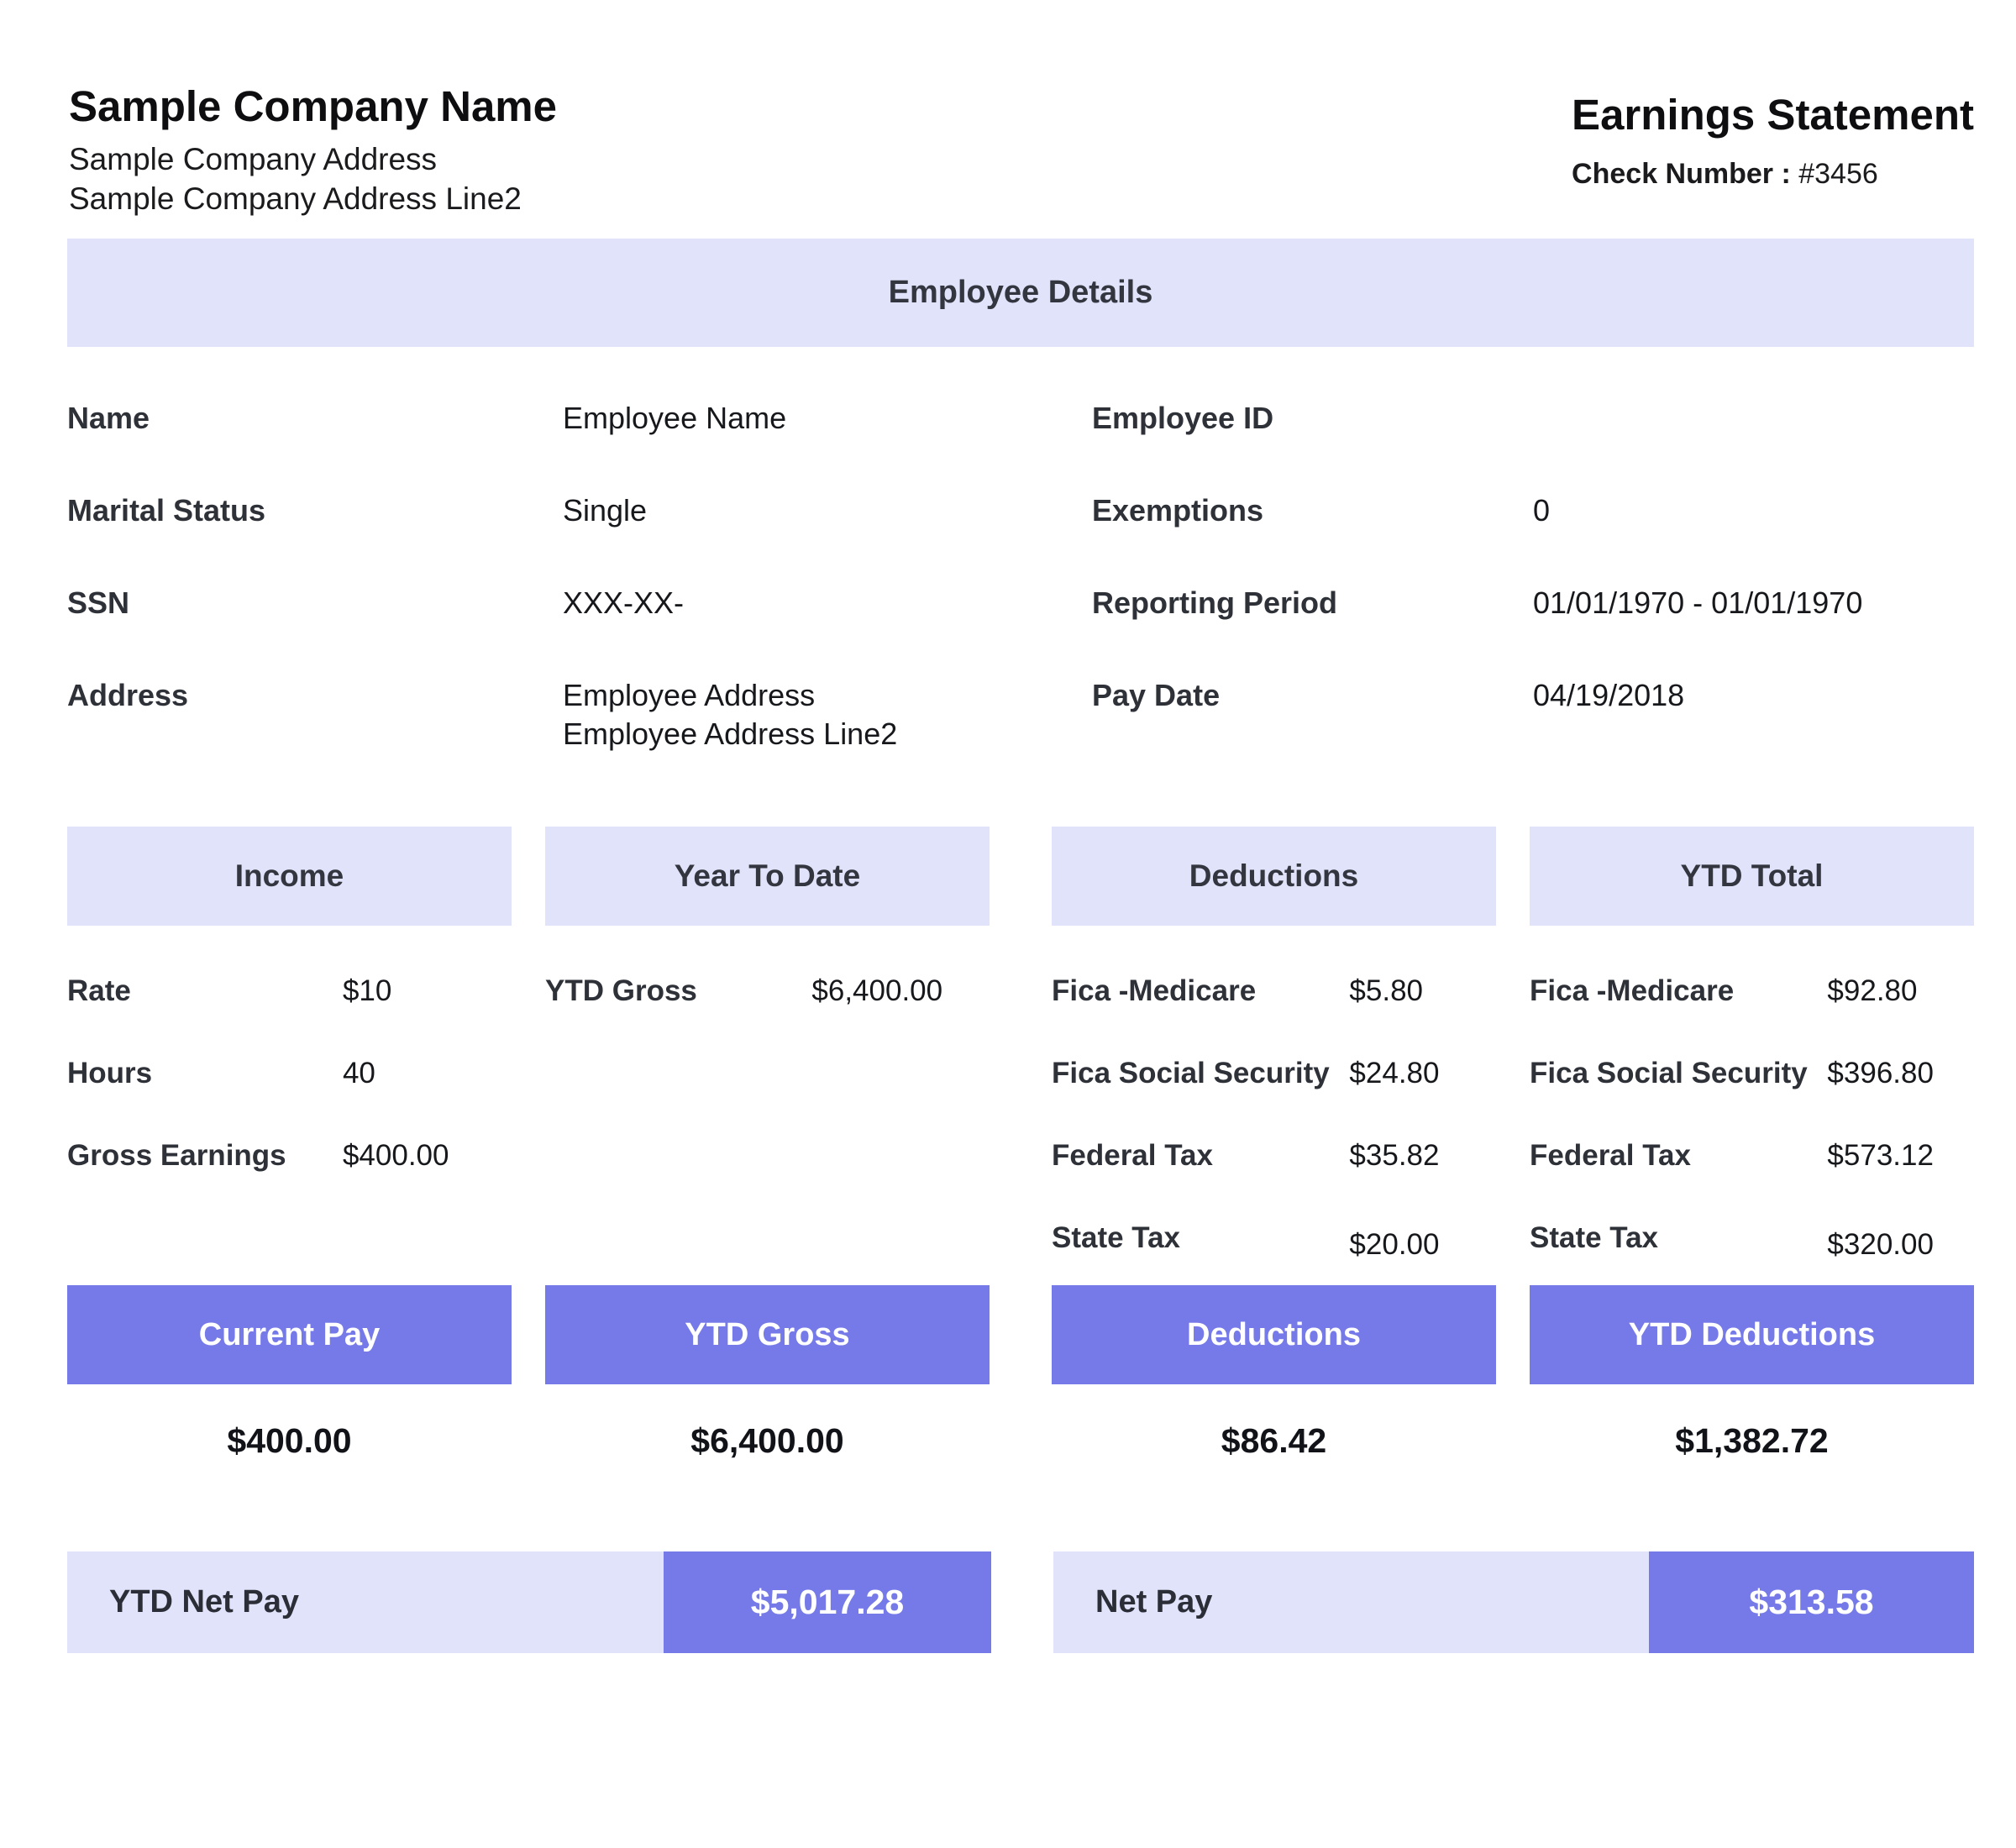  Describe the element at coordinates (767, 991) in the screenshot. I see `table-row: YTD Gross $6,400.00` at that location.